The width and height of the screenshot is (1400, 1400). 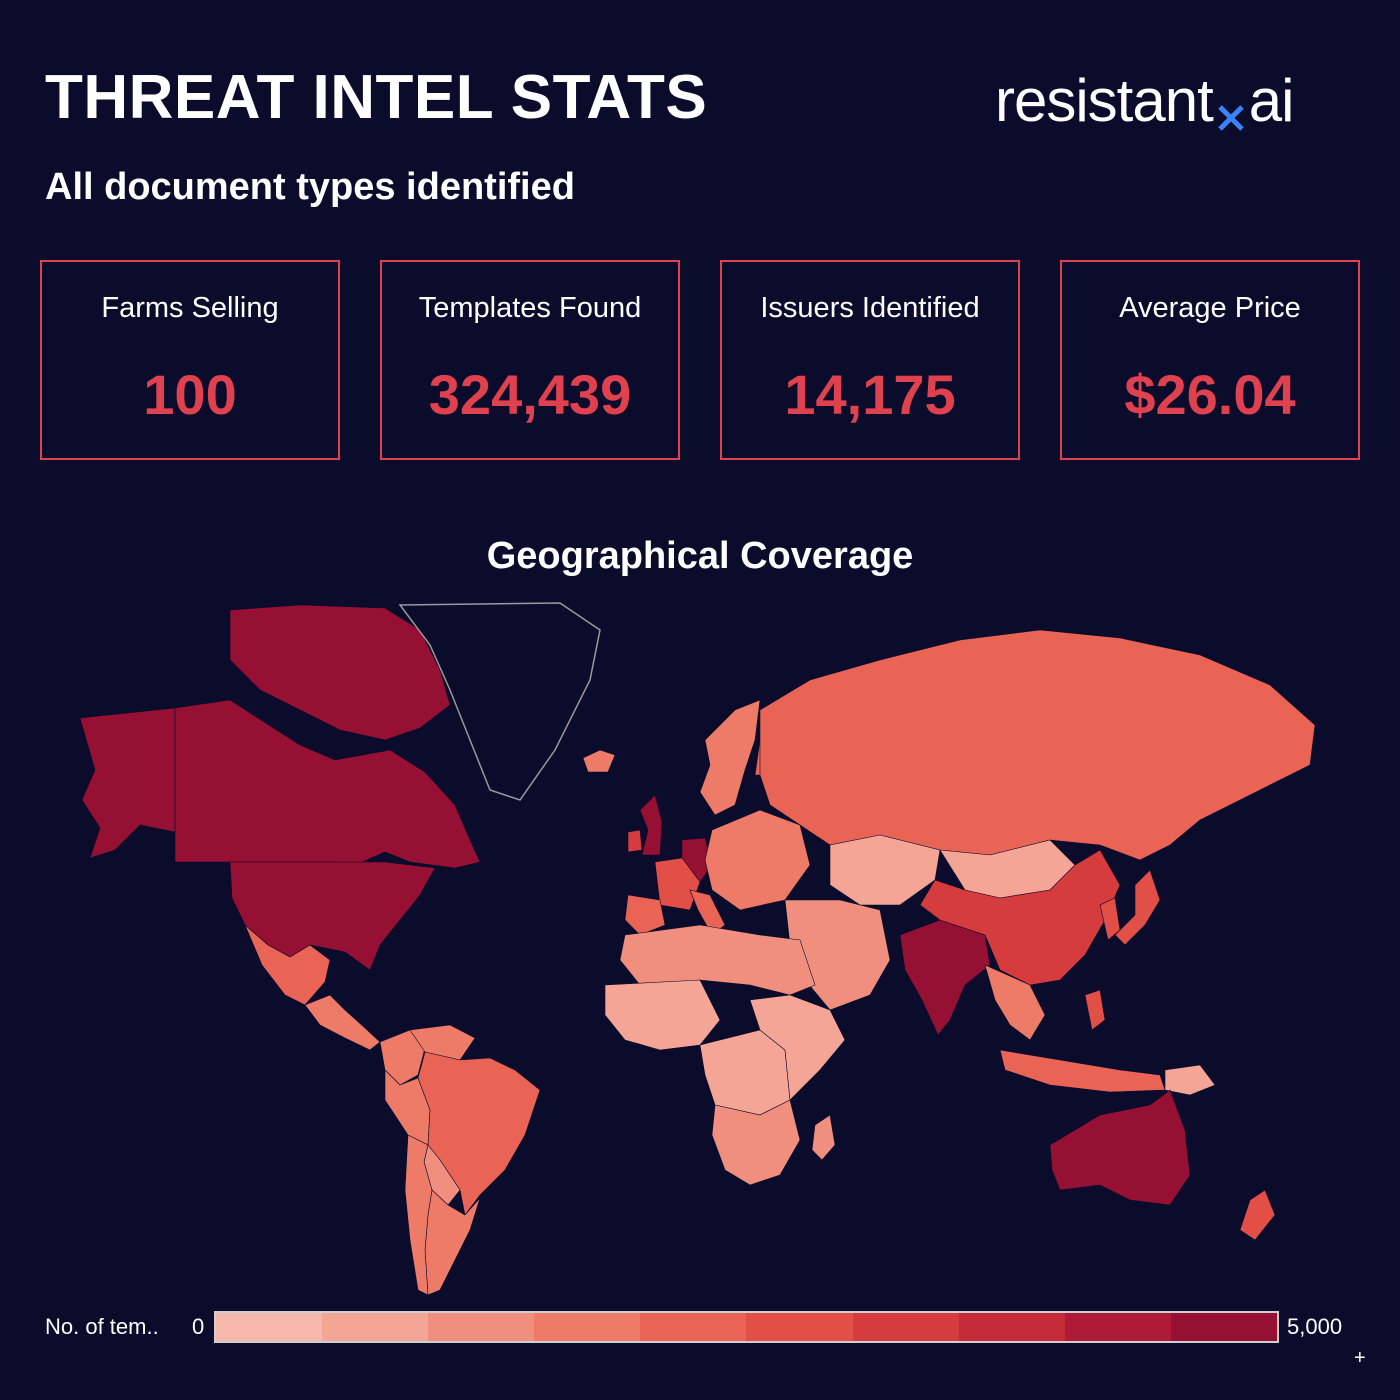 I want to click on kpi-label: Average Price, so click(x=1210, y=308).